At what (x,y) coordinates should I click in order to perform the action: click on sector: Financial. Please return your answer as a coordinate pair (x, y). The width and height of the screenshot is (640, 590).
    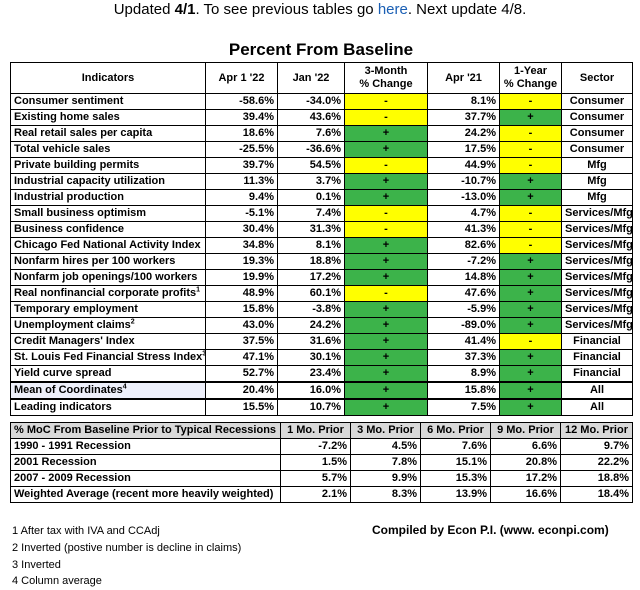
    Looking at the image, I should click on (597, 357).